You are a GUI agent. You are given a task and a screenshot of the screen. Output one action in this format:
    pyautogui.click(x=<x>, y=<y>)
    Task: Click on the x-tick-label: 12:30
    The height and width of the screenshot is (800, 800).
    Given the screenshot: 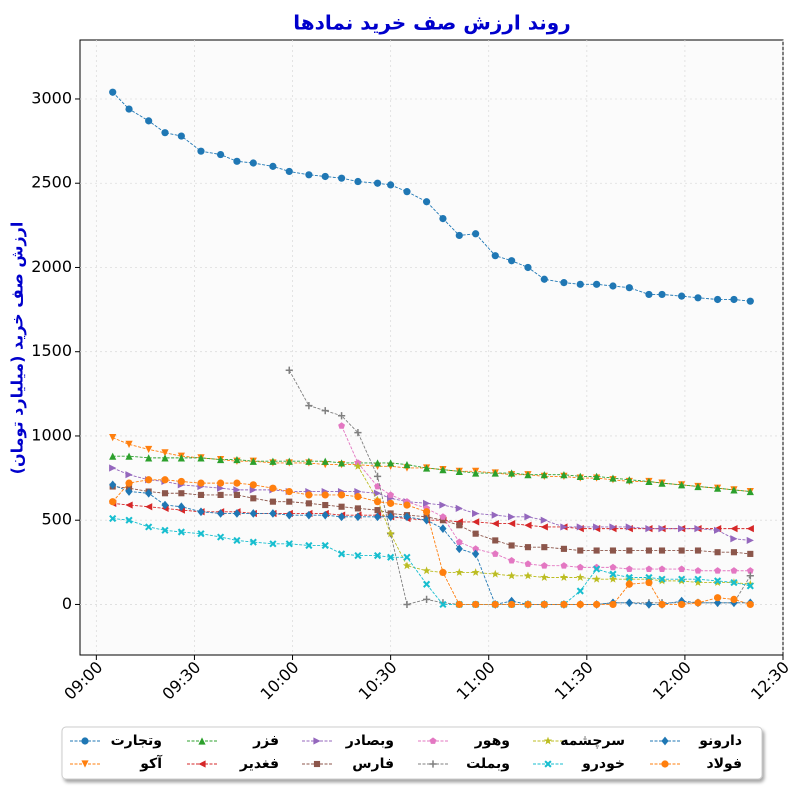 What is the action you would take?
    pyautogui.click(x=770, y=681)
    